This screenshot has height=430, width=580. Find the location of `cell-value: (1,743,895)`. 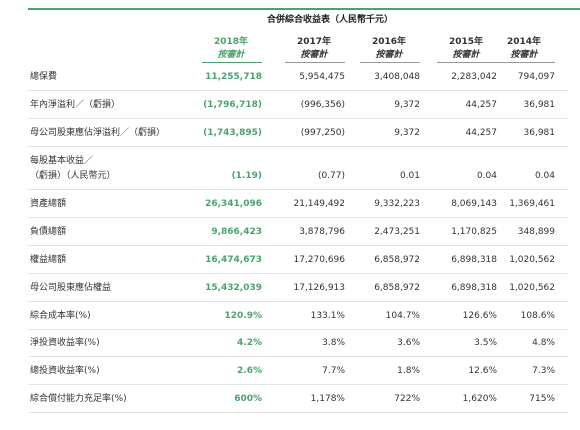

cell-value: (1,743,895) is located at coordinates (232, 133).